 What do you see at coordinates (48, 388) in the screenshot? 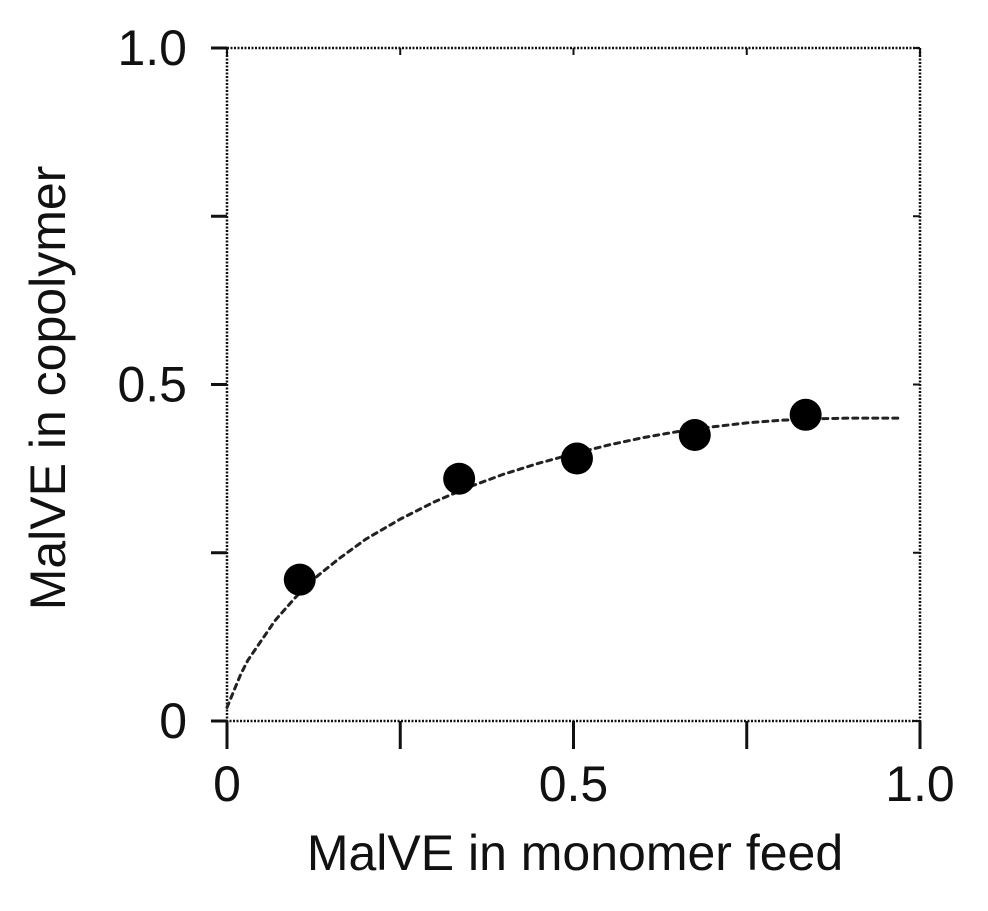
I see `y-axis-title: MalVE in copolymer` at bounding box center [48, 388].